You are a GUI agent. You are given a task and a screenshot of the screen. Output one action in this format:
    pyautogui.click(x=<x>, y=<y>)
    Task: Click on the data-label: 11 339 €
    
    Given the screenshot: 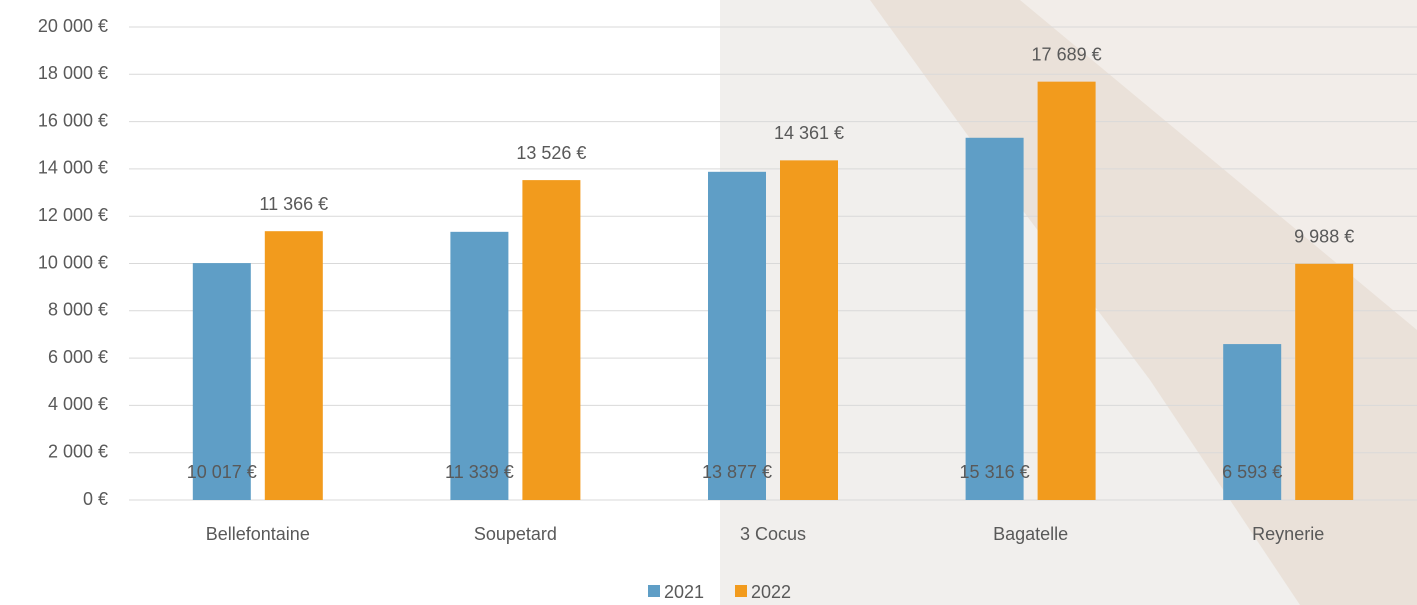 What is the action you would take?
    pyautogui.click(x=479, y=472)
    